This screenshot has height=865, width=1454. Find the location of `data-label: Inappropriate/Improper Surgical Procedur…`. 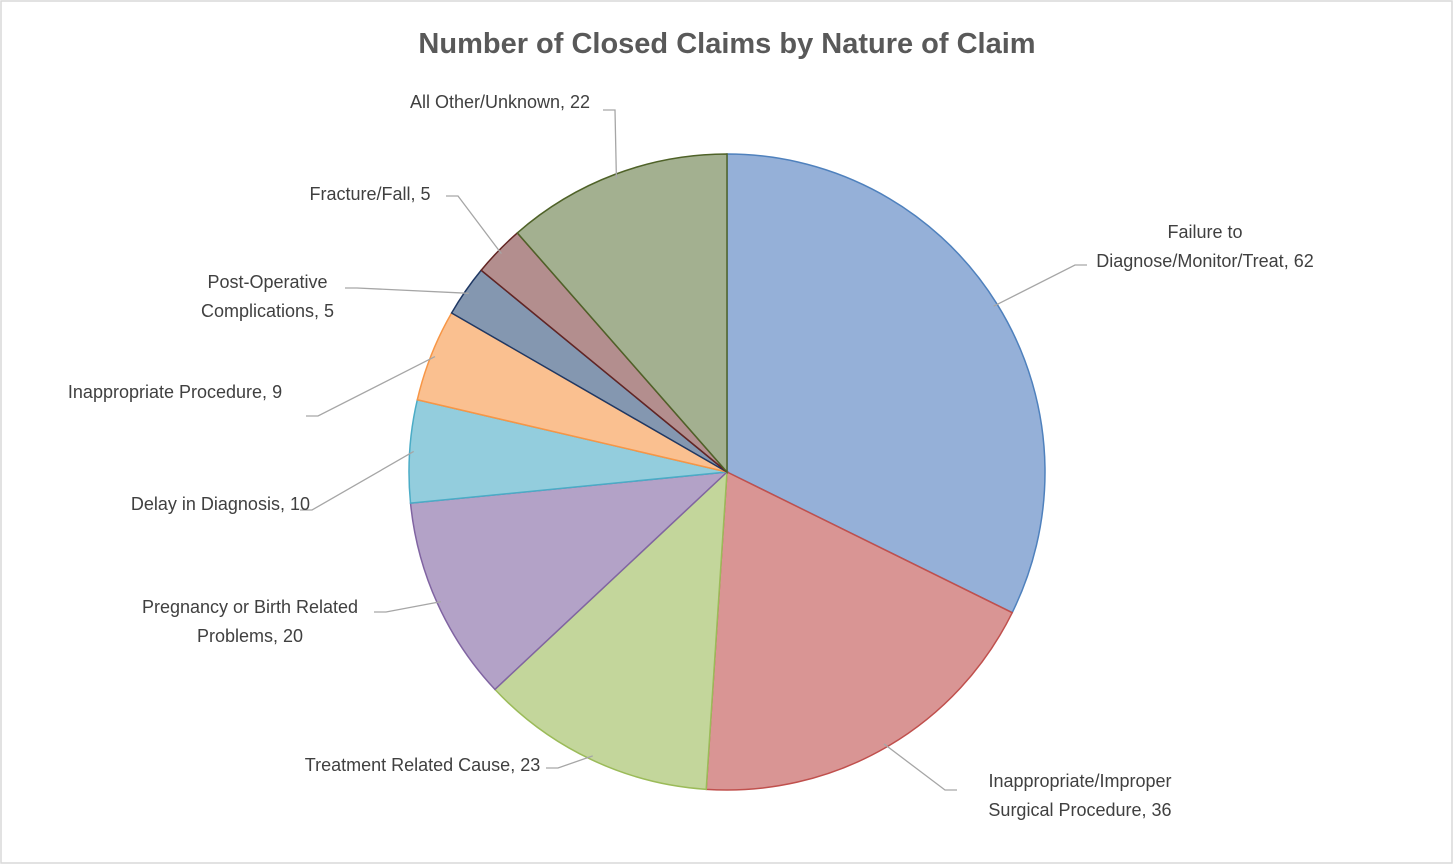

data-label: Inappropriate/Improper Surgical Procedur… is located at coordinates (1080, 795).